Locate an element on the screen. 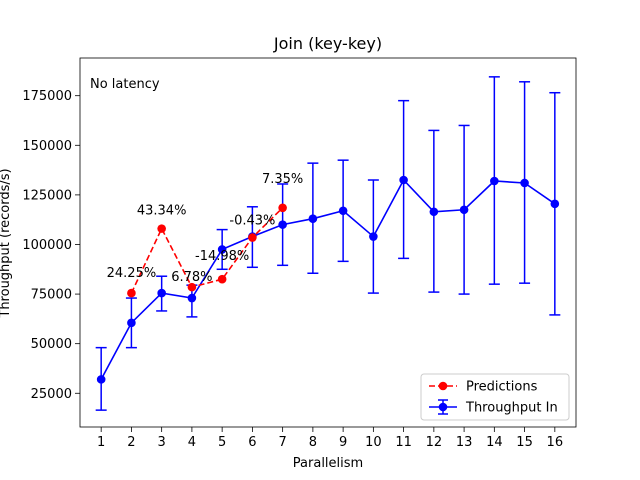 The image size is (640, 480). x-tick-label: 5 is located at coordinates (222, 442).